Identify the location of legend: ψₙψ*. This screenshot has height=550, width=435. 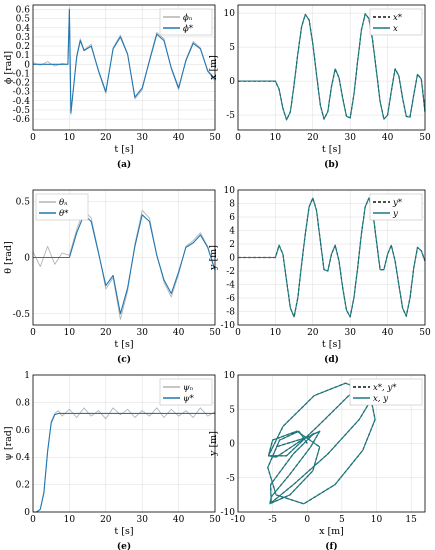
(186, 392).